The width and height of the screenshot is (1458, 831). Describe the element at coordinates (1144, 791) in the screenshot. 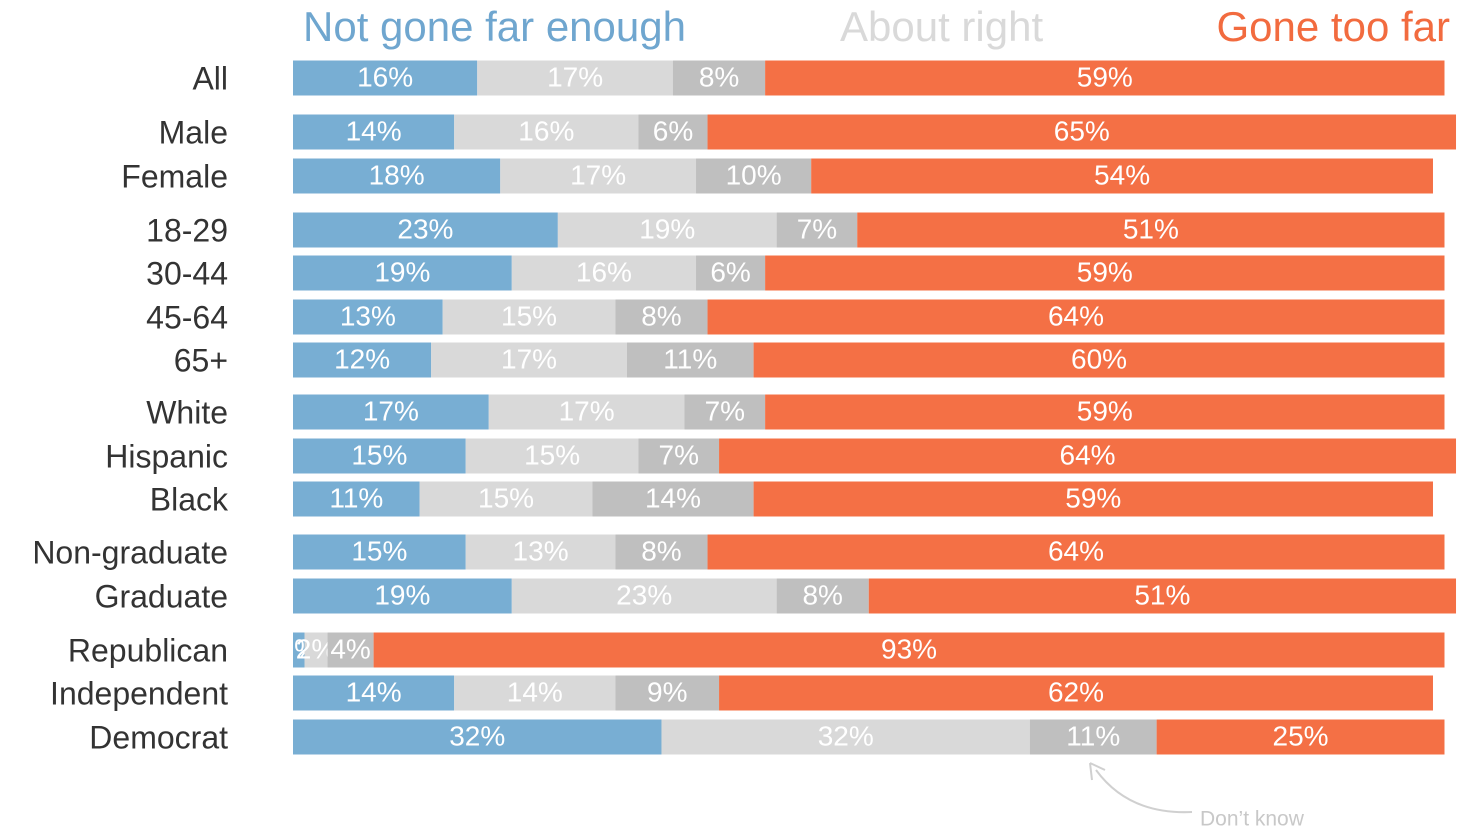

I see `annotation-arrow` at that location.